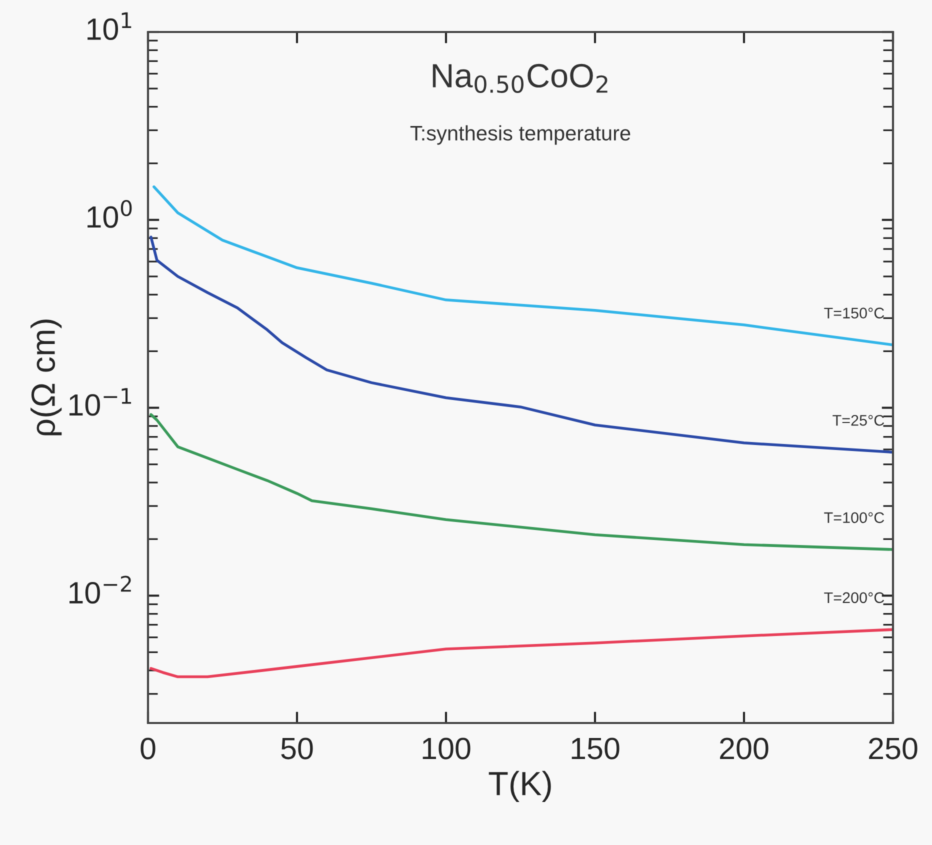 Image resolution: width=932 pixels, height=845 pixels. What do you see at coordinates (854, 598) in the screenshot?
I see `series-label: T=200°C` at bounding box center [854, 598].